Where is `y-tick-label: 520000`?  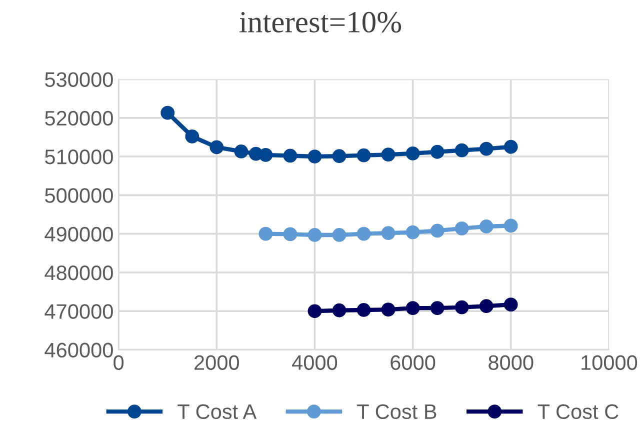
y-tick-label: 520000 is located at coordinates (79, 118).